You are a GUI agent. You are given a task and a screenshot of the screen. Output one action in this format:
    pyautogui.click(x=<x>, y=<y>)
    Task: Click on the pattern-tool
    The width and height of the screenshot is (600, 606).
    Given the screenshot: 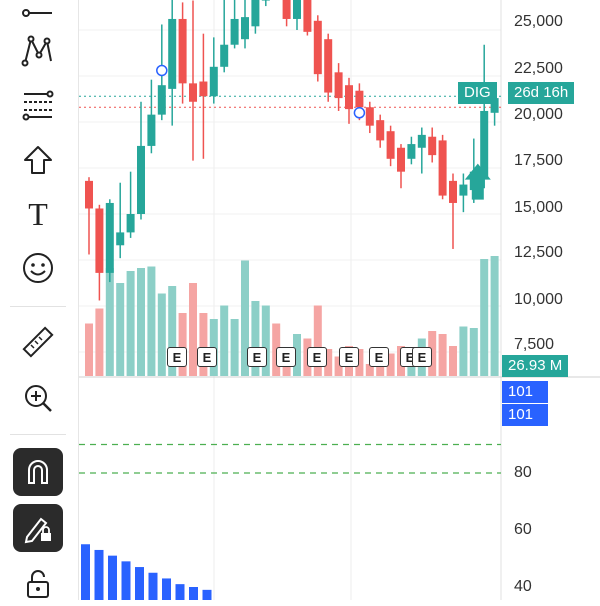 What is the action you would take?
    pyautogui.click(x=38, y=50)
    